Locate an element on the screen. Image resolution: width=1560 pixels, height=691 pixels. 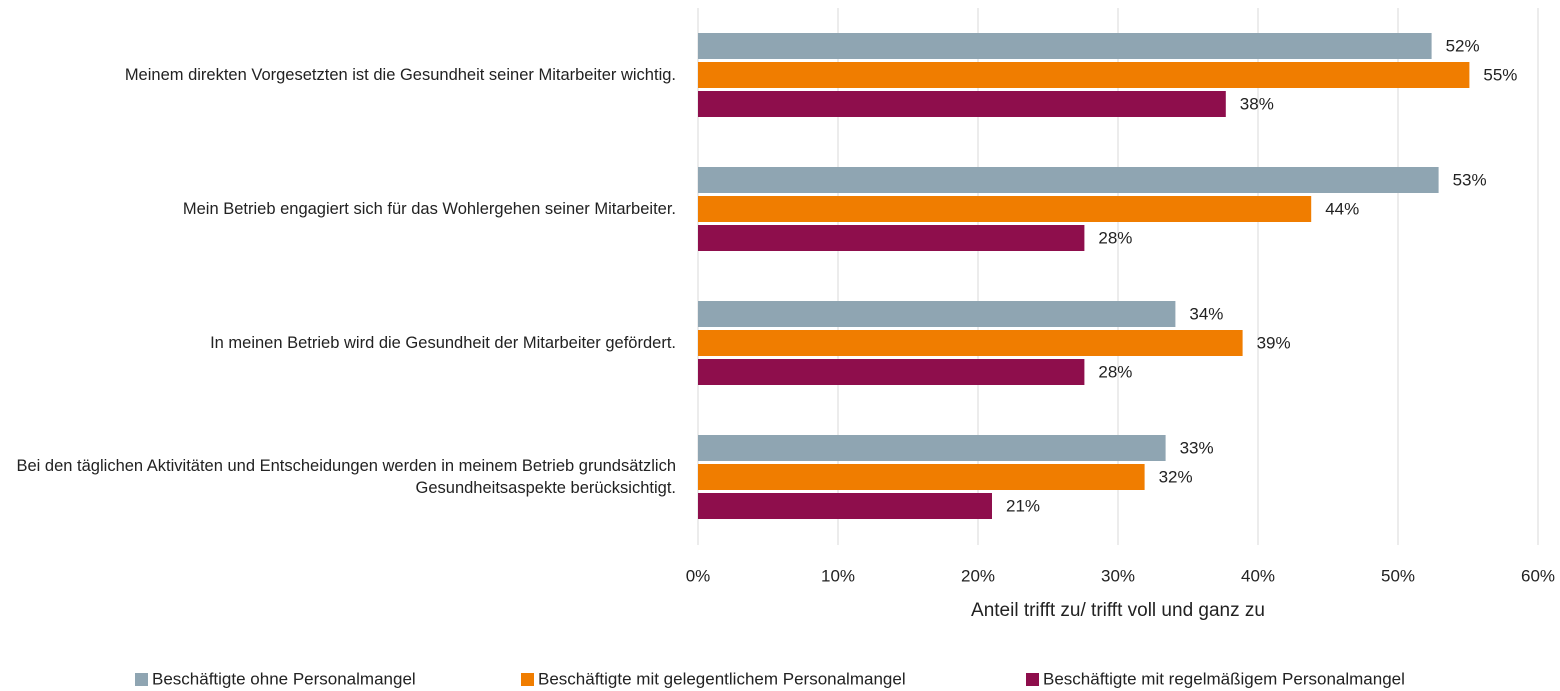
x-tick-label: 20% is located at coordinates (978, 575).